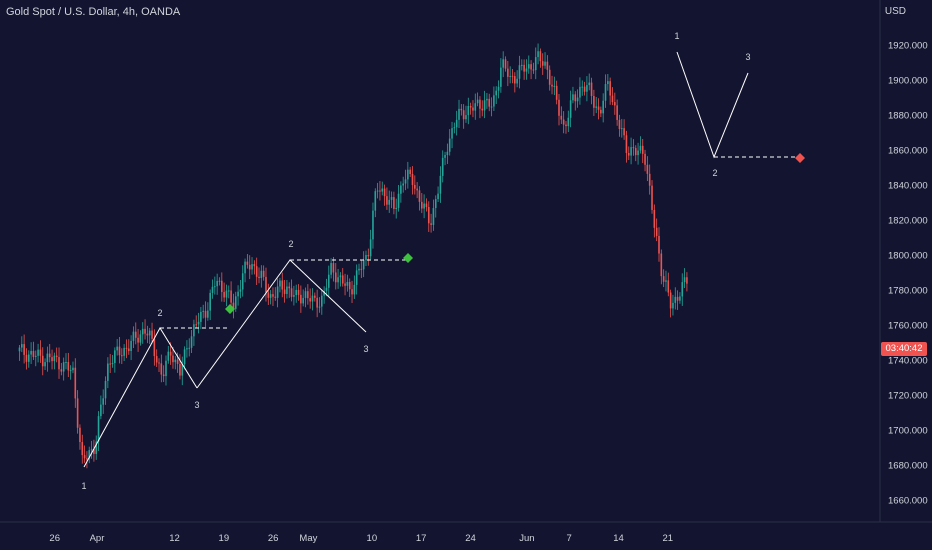 The image size is (932, 550). Describe the element at coordinates (908, 186) in the screenshot. I see `y-tick-label: 1840.000` at that location.